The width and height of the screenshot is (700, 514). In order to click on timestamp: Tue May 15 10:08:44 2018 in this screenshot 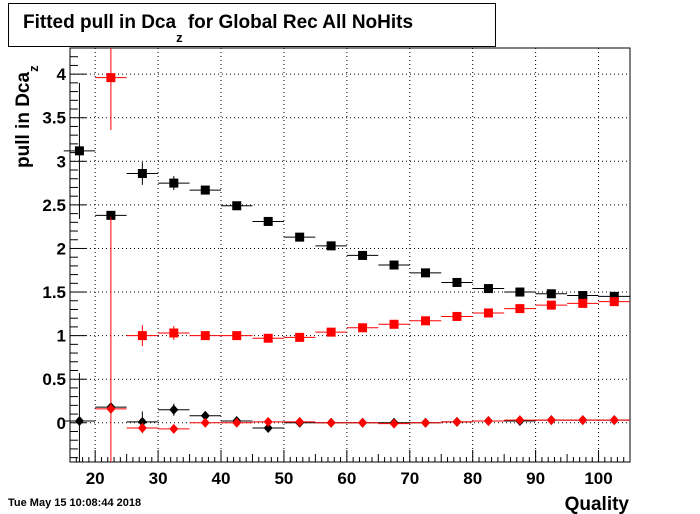, I will do `click(75, 503)`.